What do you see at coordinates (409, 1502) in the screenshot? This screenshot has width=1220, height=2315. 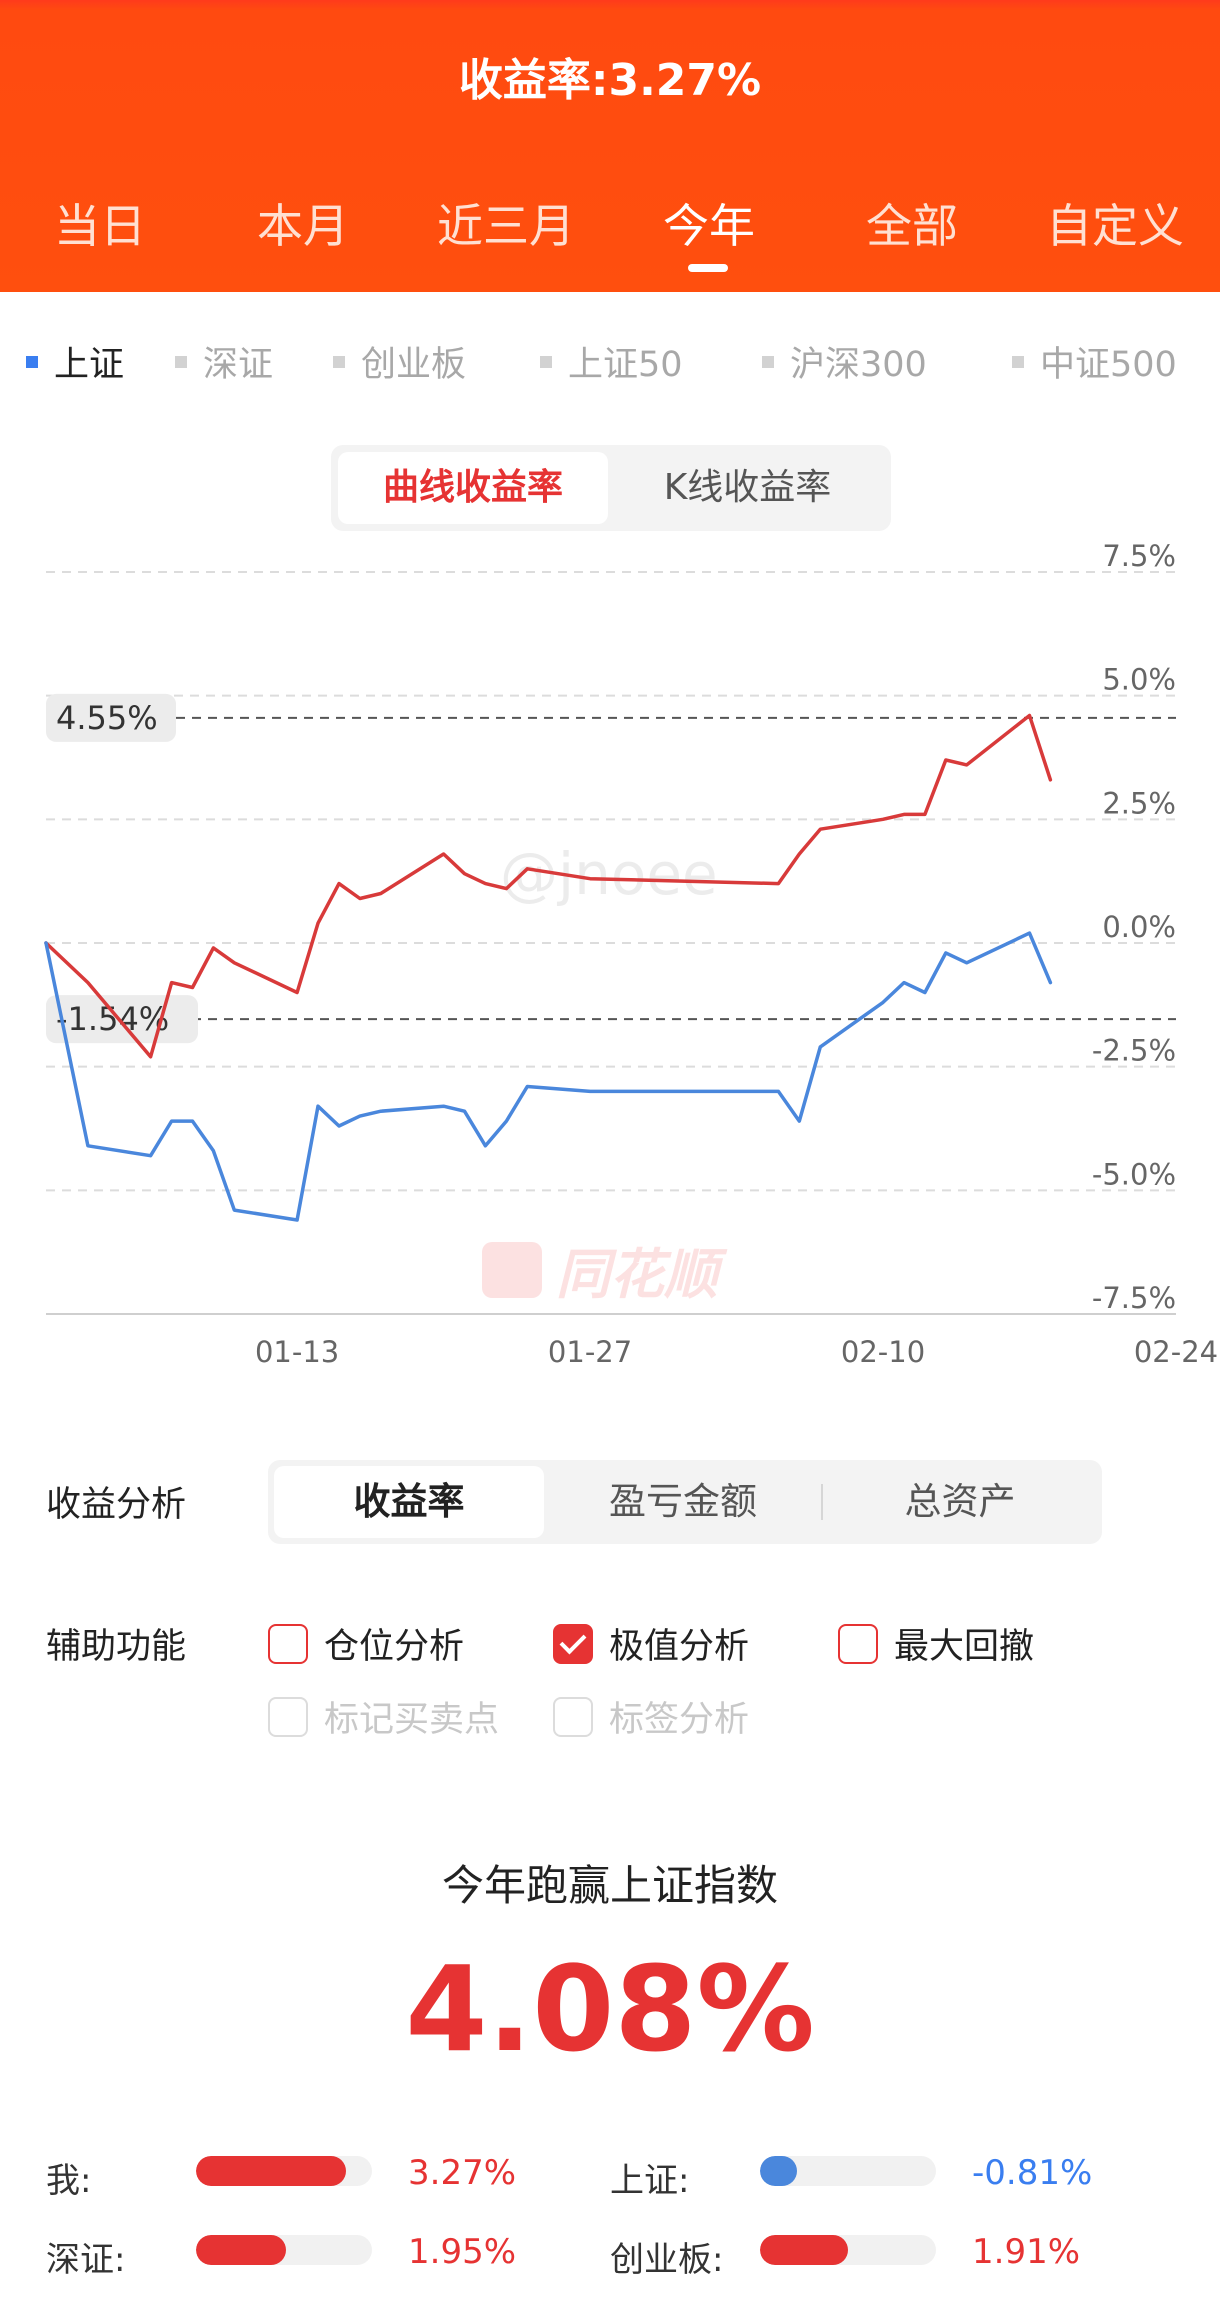 I see `option-return-rate: 收益率` at bounding box center [409, 1502].